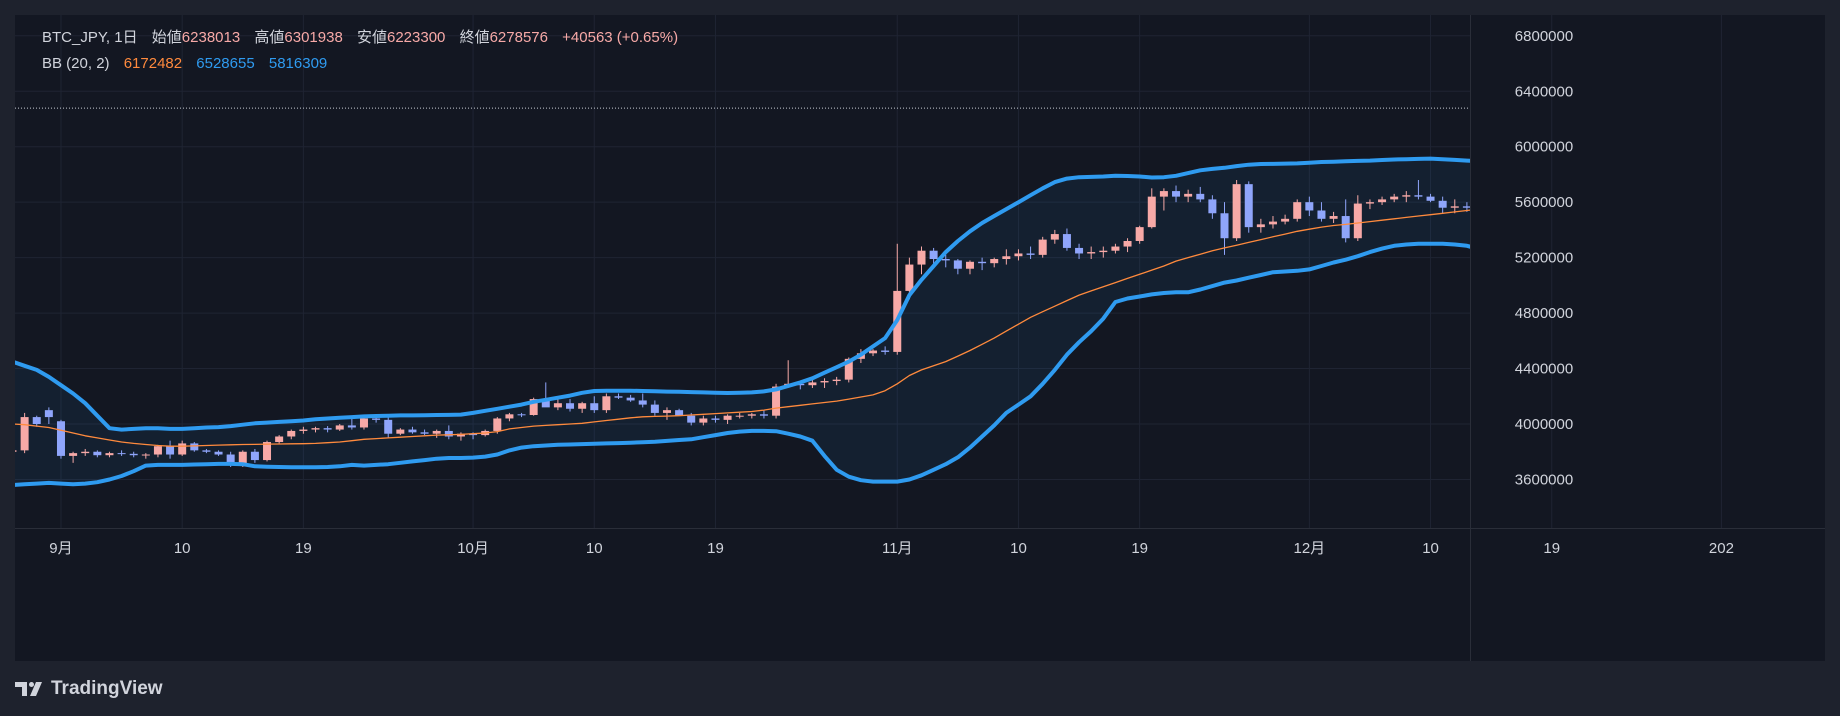 The height and width of the screenshot is (716, 1840). What do you see at coordinates (1544, 369) in the screenshot?
I see `y-tick-label: 4400000` at bounding box center [1544, 369].